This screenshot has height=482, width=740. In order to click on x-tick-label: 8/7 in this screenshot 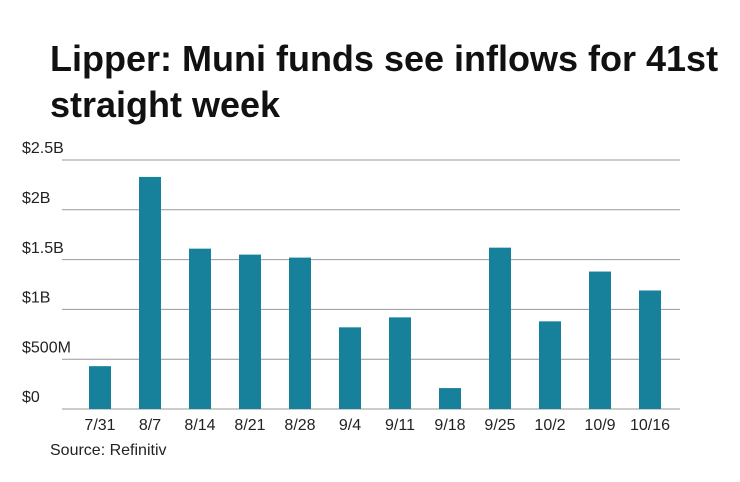, I will do `click(150, 425)`.